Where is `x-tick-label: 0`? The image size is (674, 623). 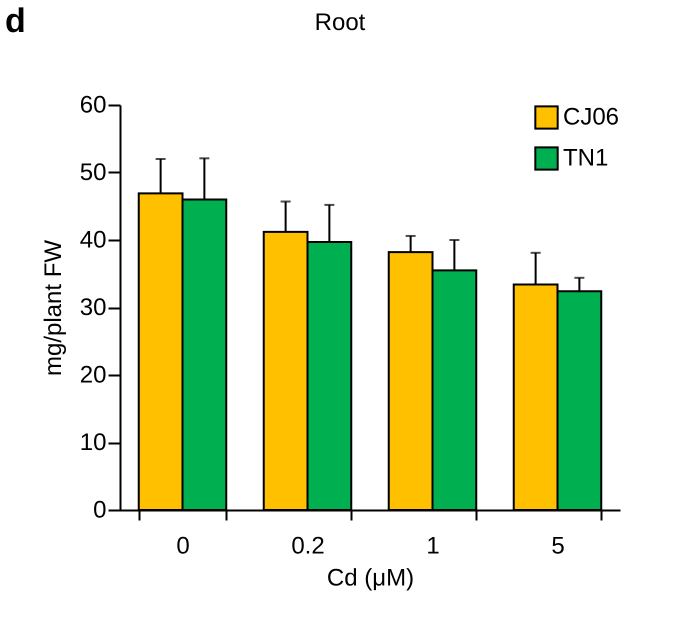
x-tick-label: 0 is located at coordinates (183, 546).